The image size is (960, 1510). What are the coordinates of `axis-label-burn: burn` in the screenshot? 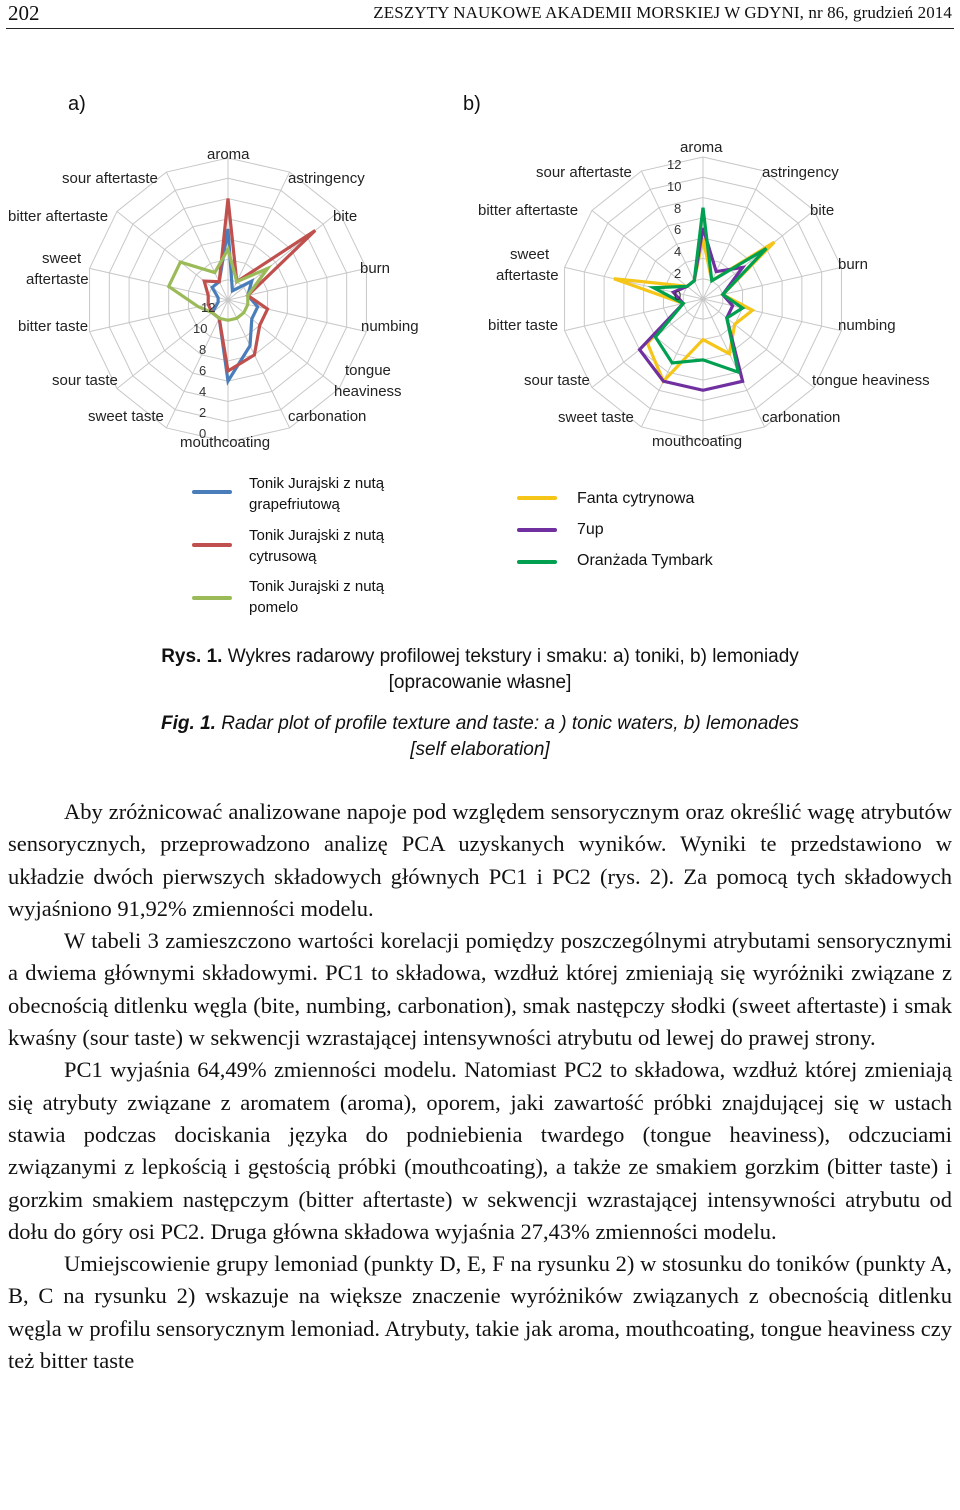 It's located at (853, 264).